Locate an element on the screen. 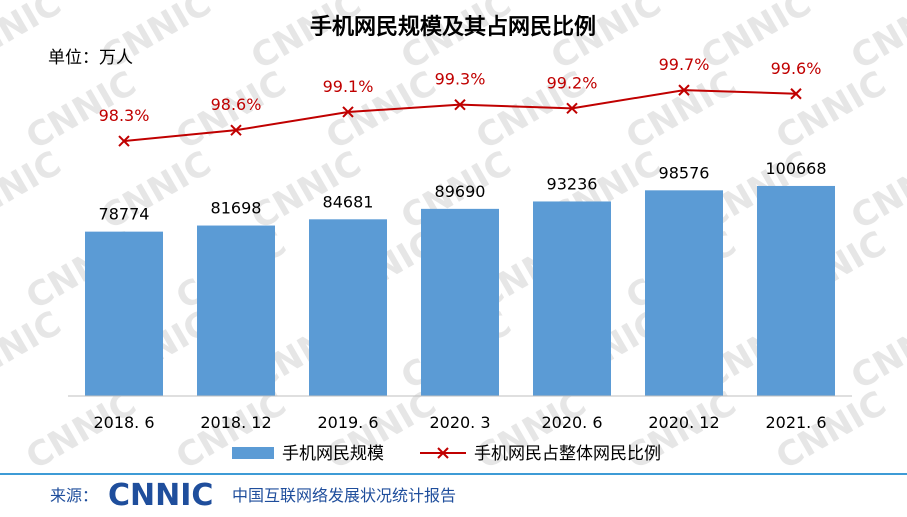  pct-label-0: 98.3% is located at coordinates (124, 115).